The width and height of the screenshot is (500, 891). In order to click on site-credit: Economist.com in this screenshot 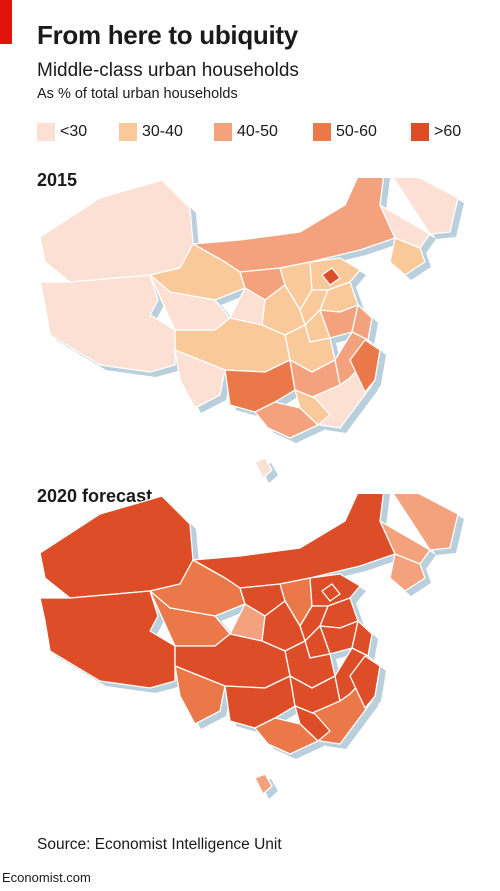, I will do `click(46, 877)`.